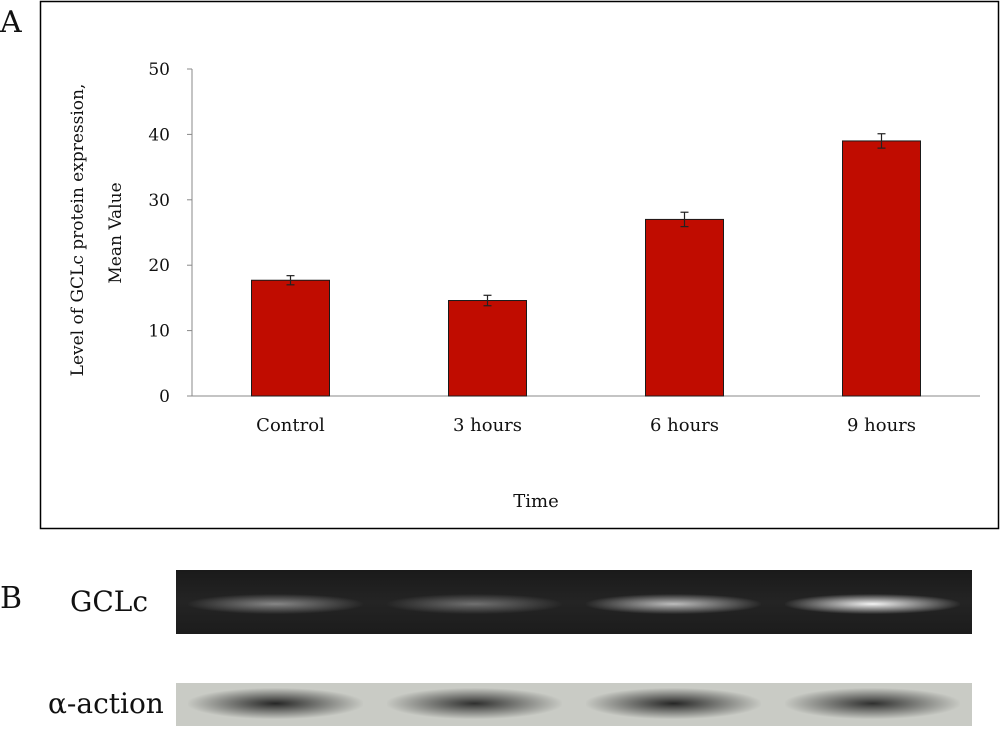 This screenshot has width=1000, height=738. I want to click on panel-a-label: A, so click(11, 22).